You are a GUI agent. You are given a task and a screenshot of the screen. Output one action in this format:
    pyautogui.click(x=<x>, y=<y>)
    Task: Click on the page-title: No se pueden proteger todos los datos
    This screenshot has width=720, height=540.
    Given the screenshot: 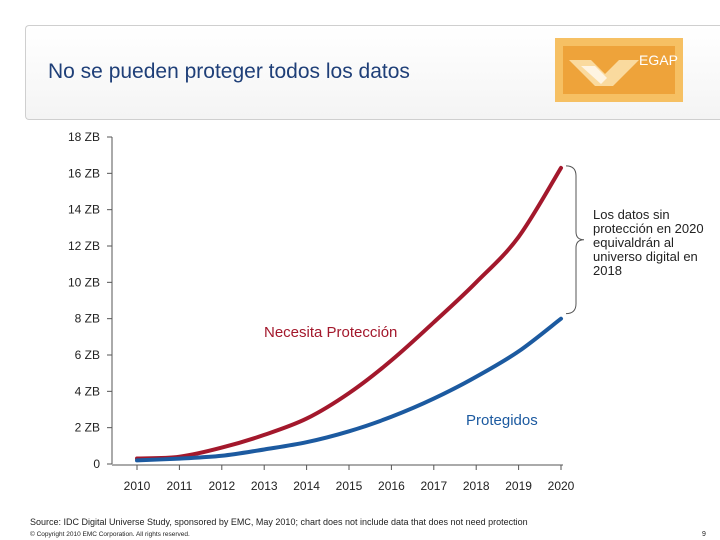 What is the action you would take?
    pyautogui.click(x=229, y=71)
    